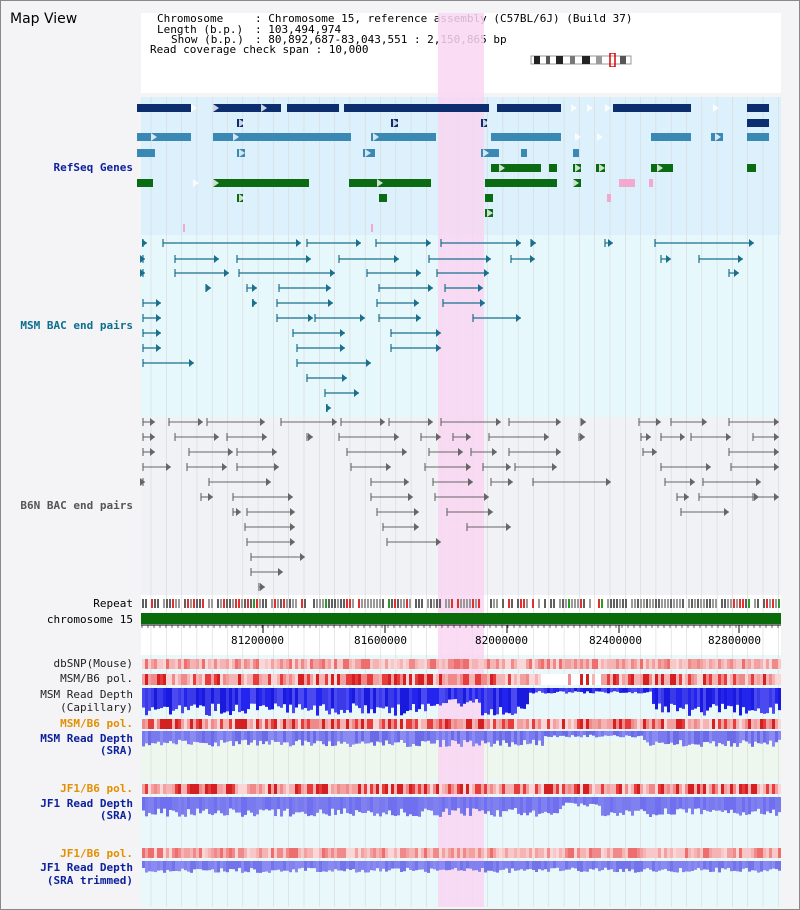 This screenshot has width=800, height=910. What do you see at coordinates (96, 678) in the screenshot?
I see `msm-b6-pol-label: MSM/B6 pol.` at bounding box center [96, 678].